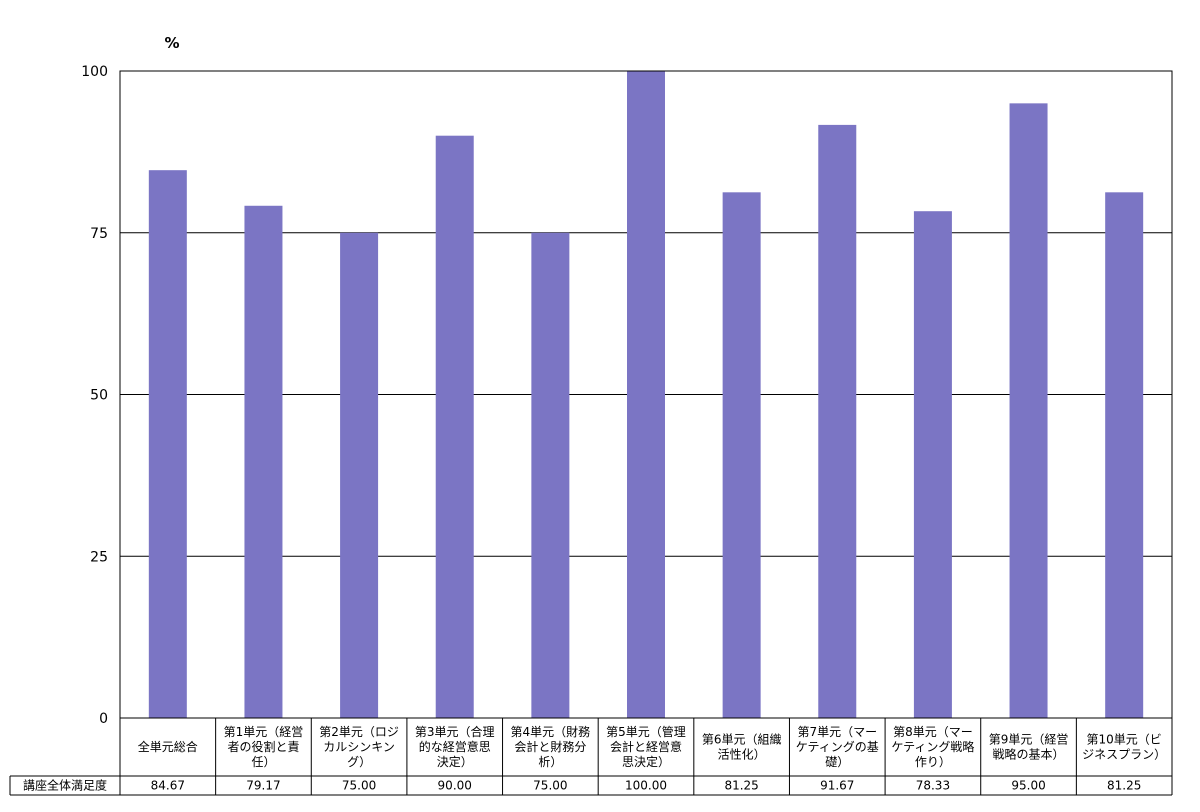 This screenshot has height=812, width=1200. Describe the element at coordinates (99, 396) in the screenshot. I see `y-tick-label: 50` at that location.